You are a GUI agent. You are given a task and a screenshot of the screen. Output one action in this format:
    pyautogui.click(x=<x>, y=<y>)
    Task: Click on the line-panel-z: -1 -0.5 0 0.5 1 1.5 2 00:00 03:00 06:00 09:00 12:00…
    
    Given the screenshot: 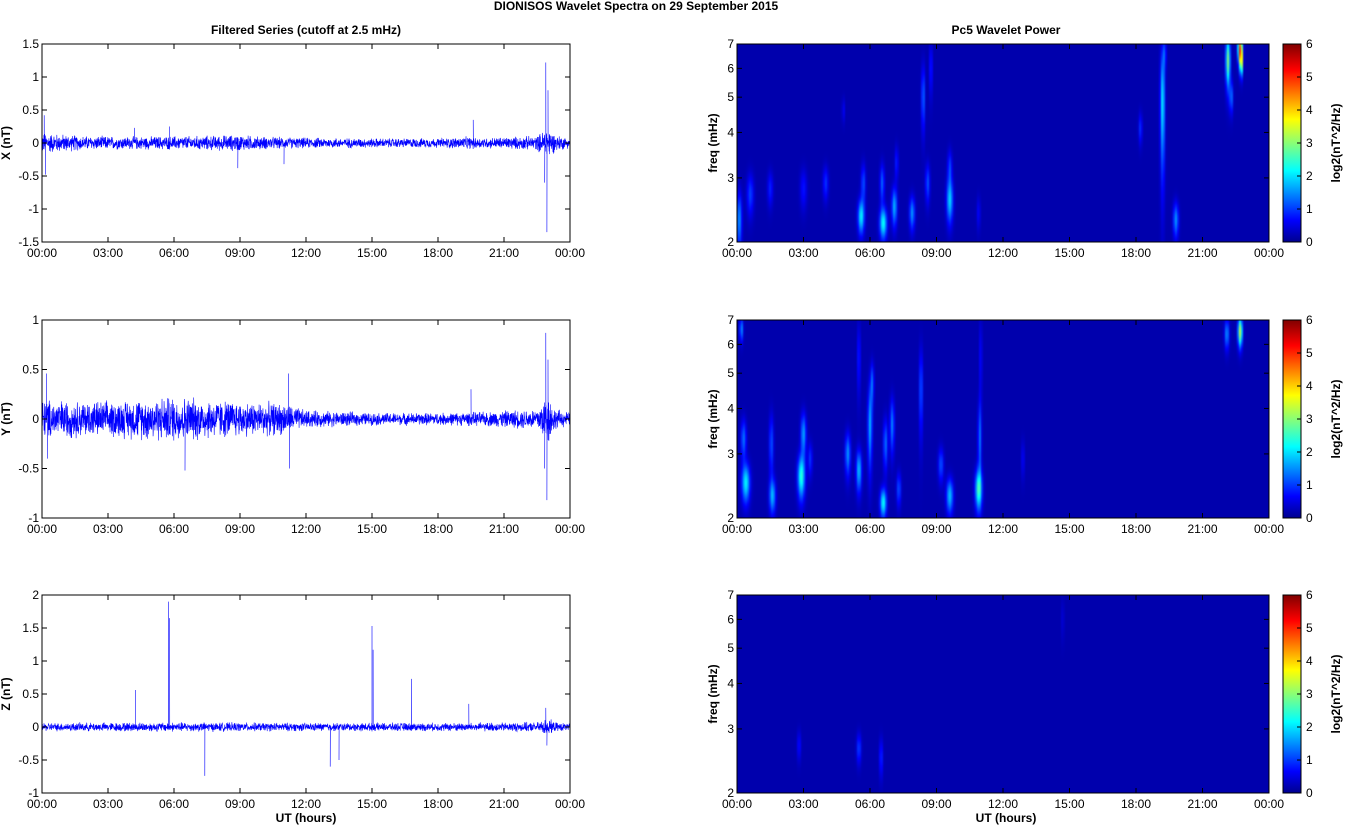 What is the action you would take?
    pyautogui.click(x=292, y=699)
    